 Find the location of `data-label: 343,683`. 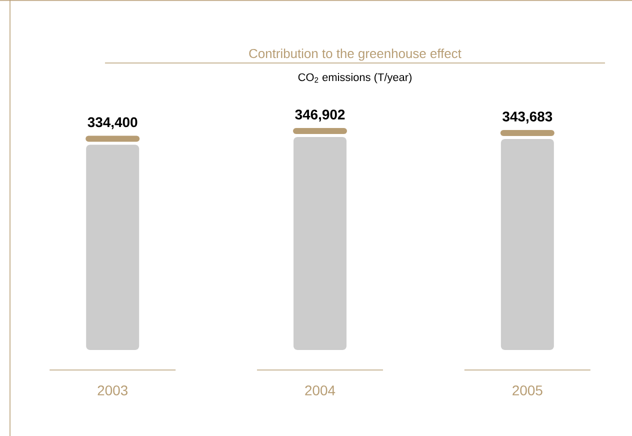

data-label: 343,683 is located at coordinates (527, 118).